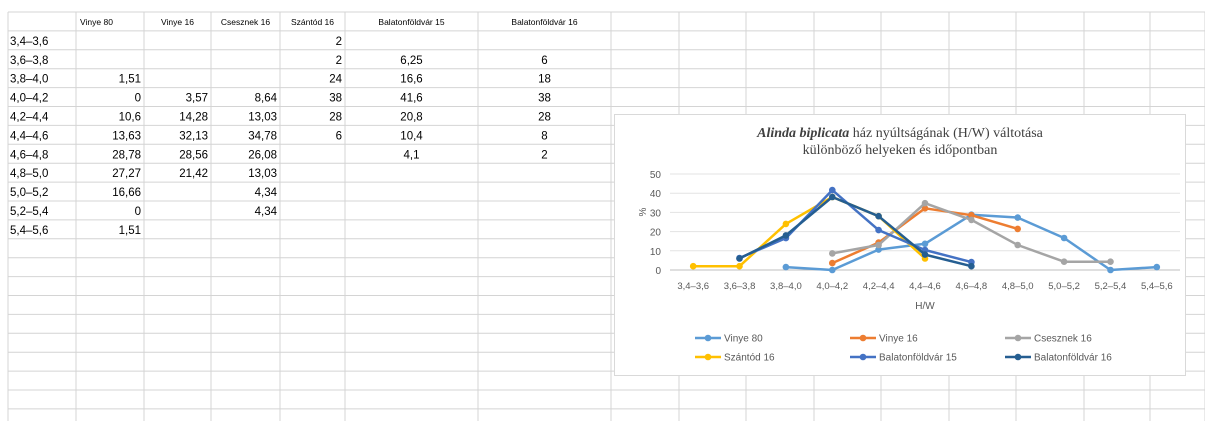 The width and height of the screenshot is (1205, 421). Describe the element at coordinates (312, 22) in the screenshot. I see `header-cell: Szántód 16` at that location.